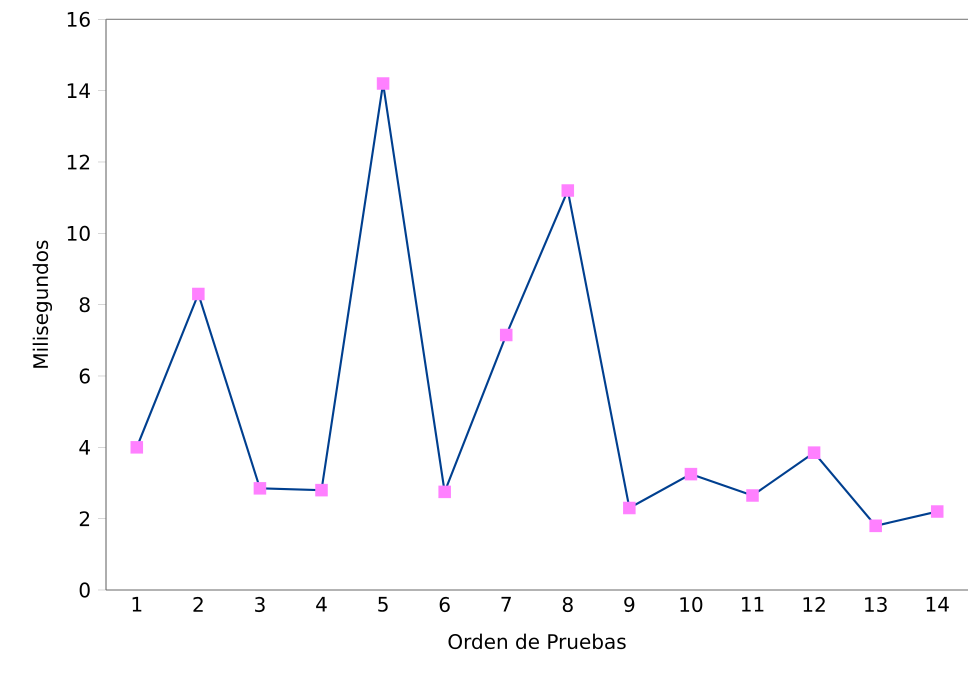  Describe the element at coordinates (85, 376) in the screenshot. I see `y-tick-label: 6` at that location.